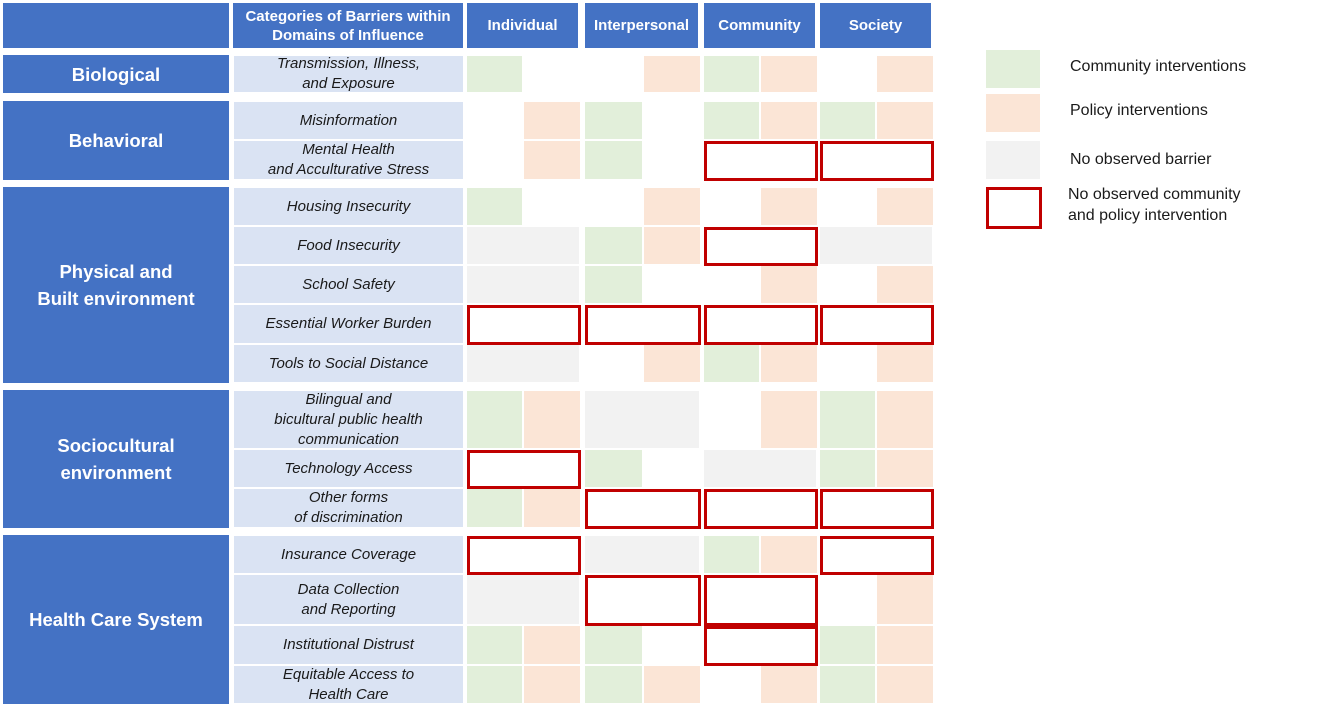  I want to click on barrier-category-label: Misinformation, so click(348, 120).